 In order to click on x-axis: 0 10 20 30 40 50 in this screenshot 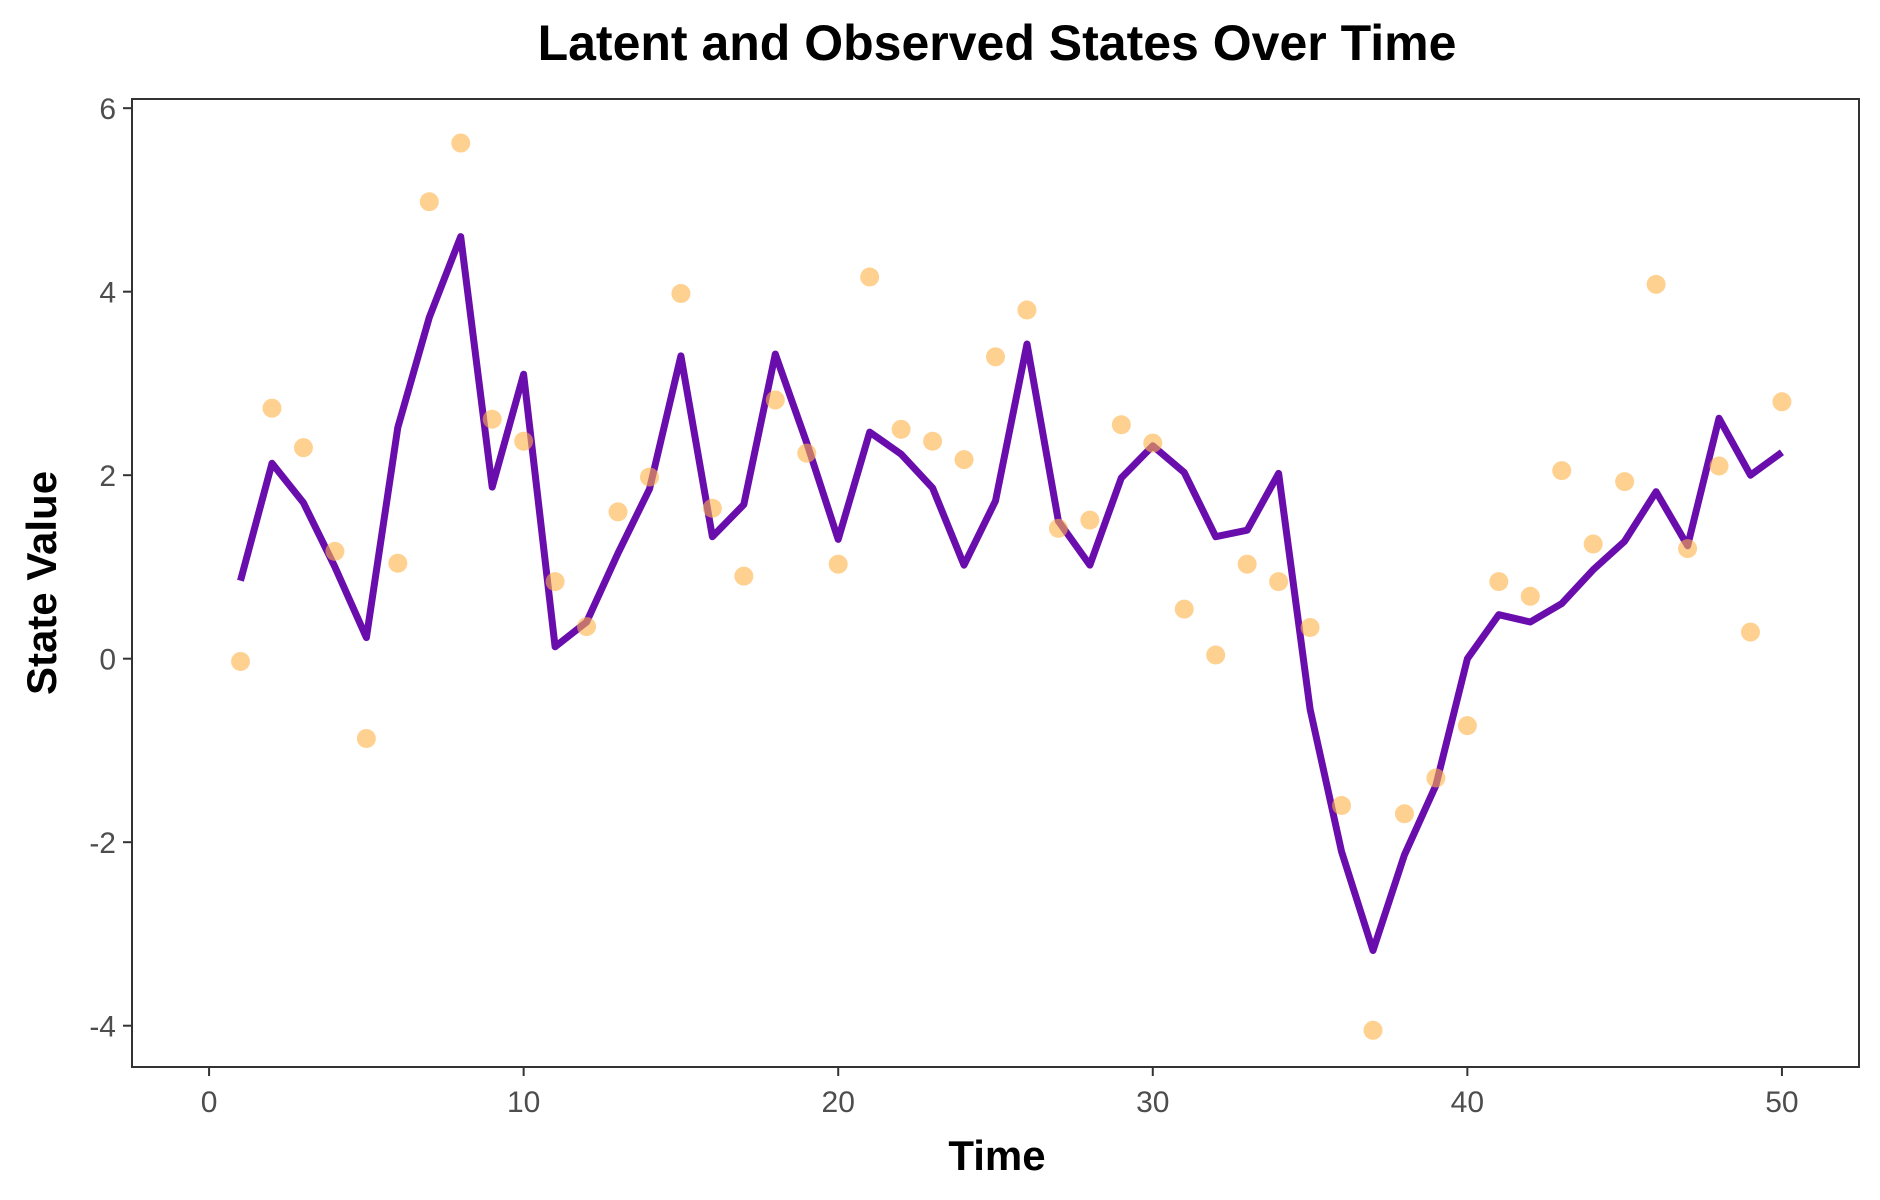, I will do `click(1000, 1093)`.